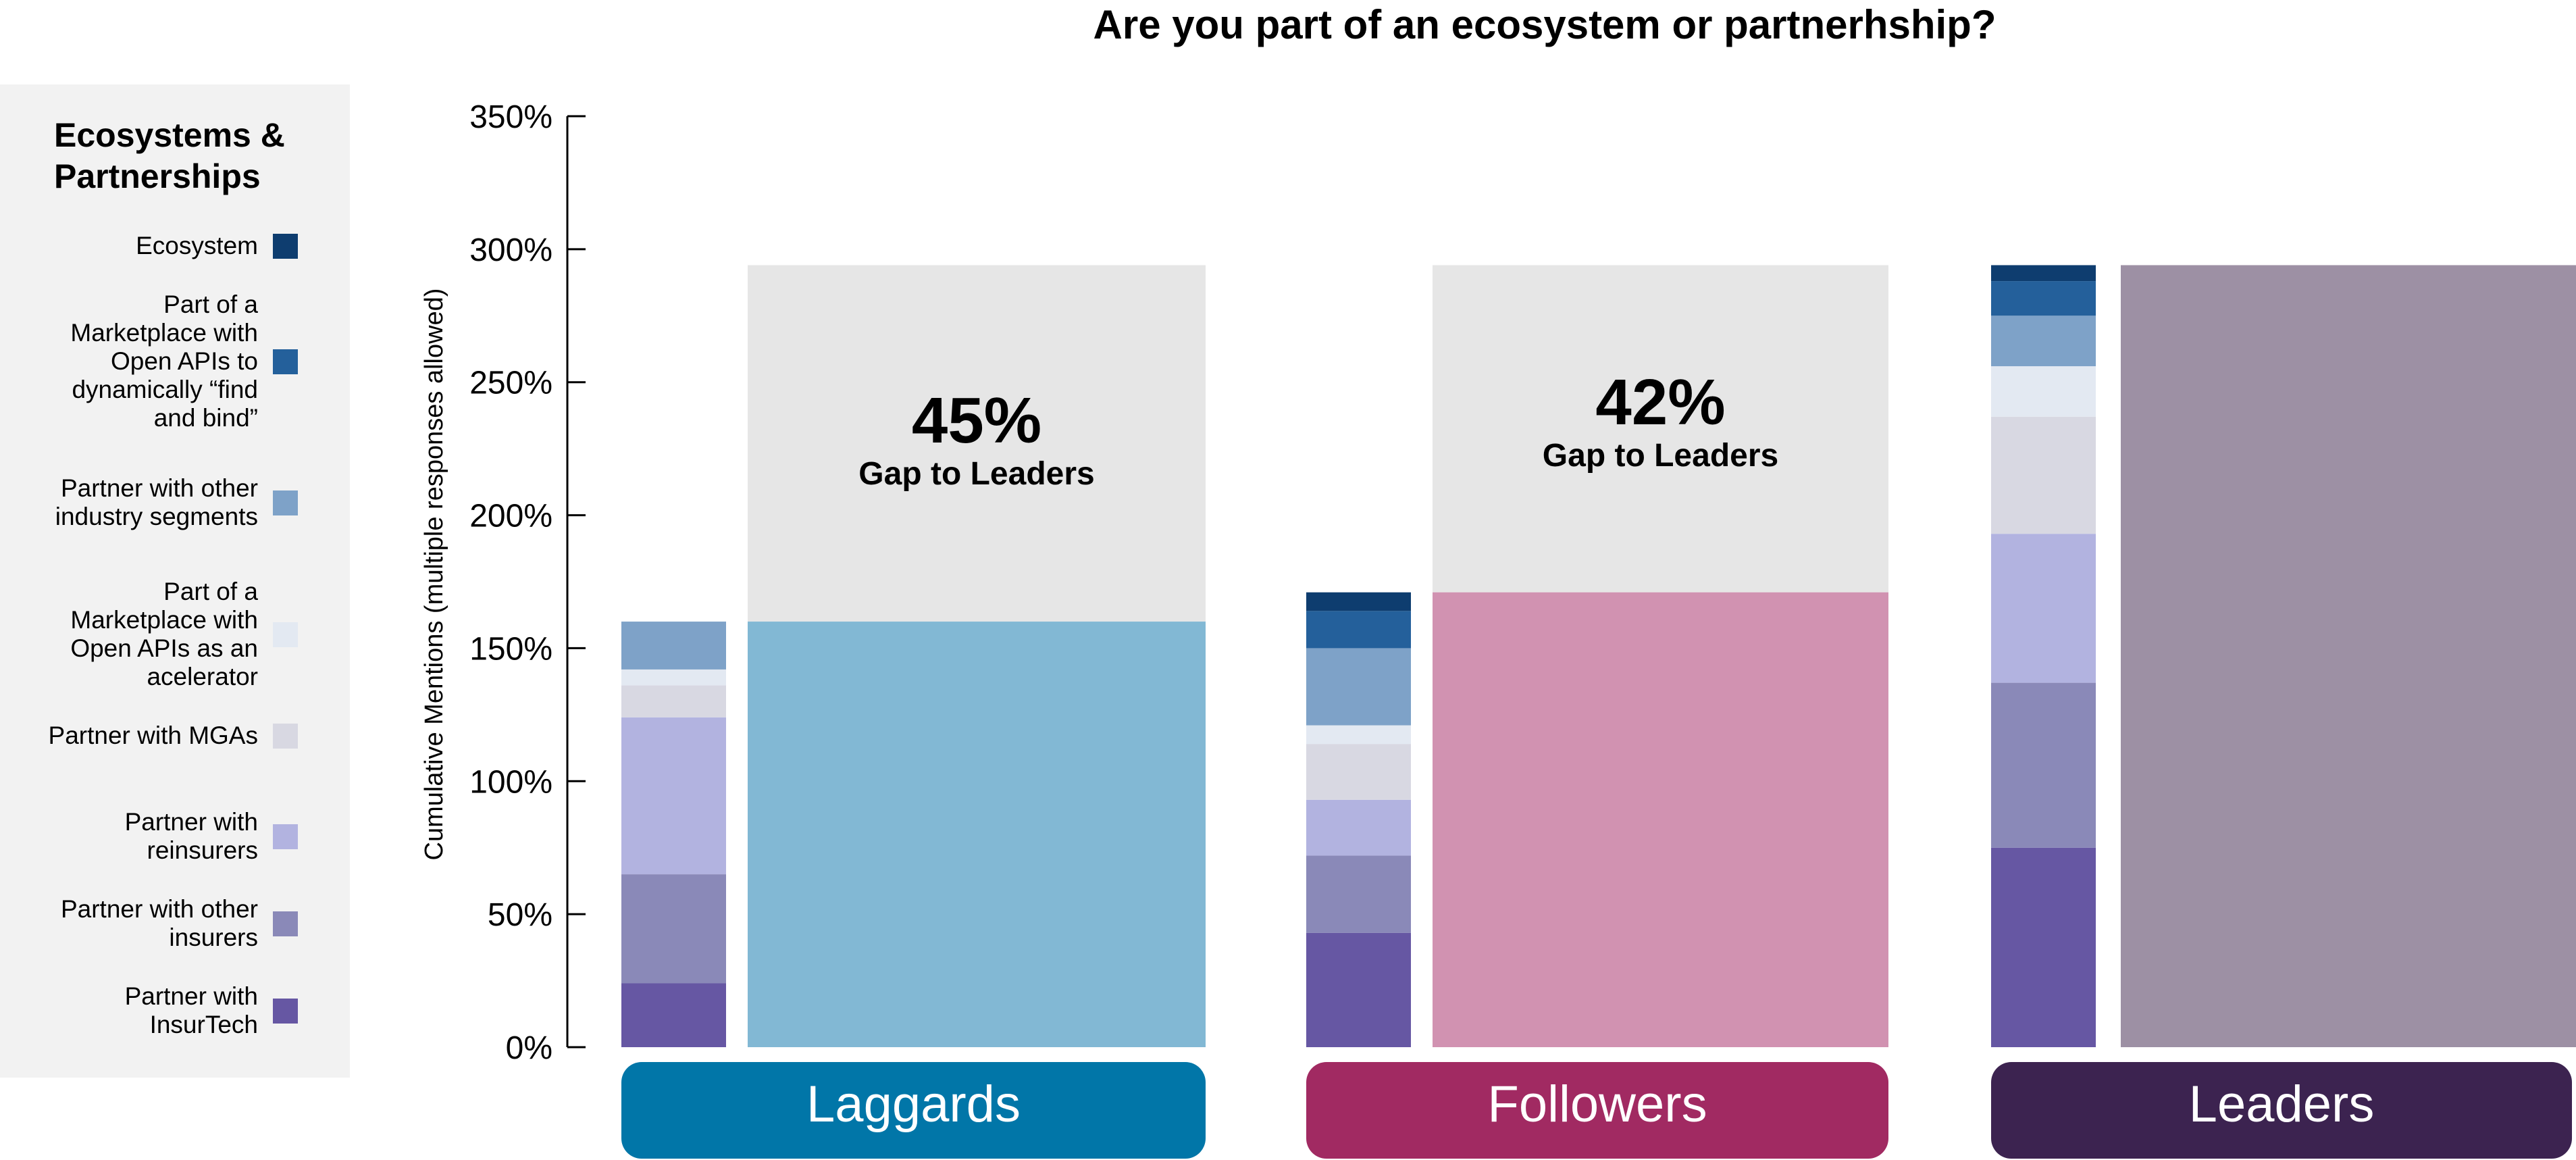  I want to click on stack-segment-leaders-part-of-a-marketplace-with-open-apis-to-dynamically-find-and-bind, so click(2043, 298).